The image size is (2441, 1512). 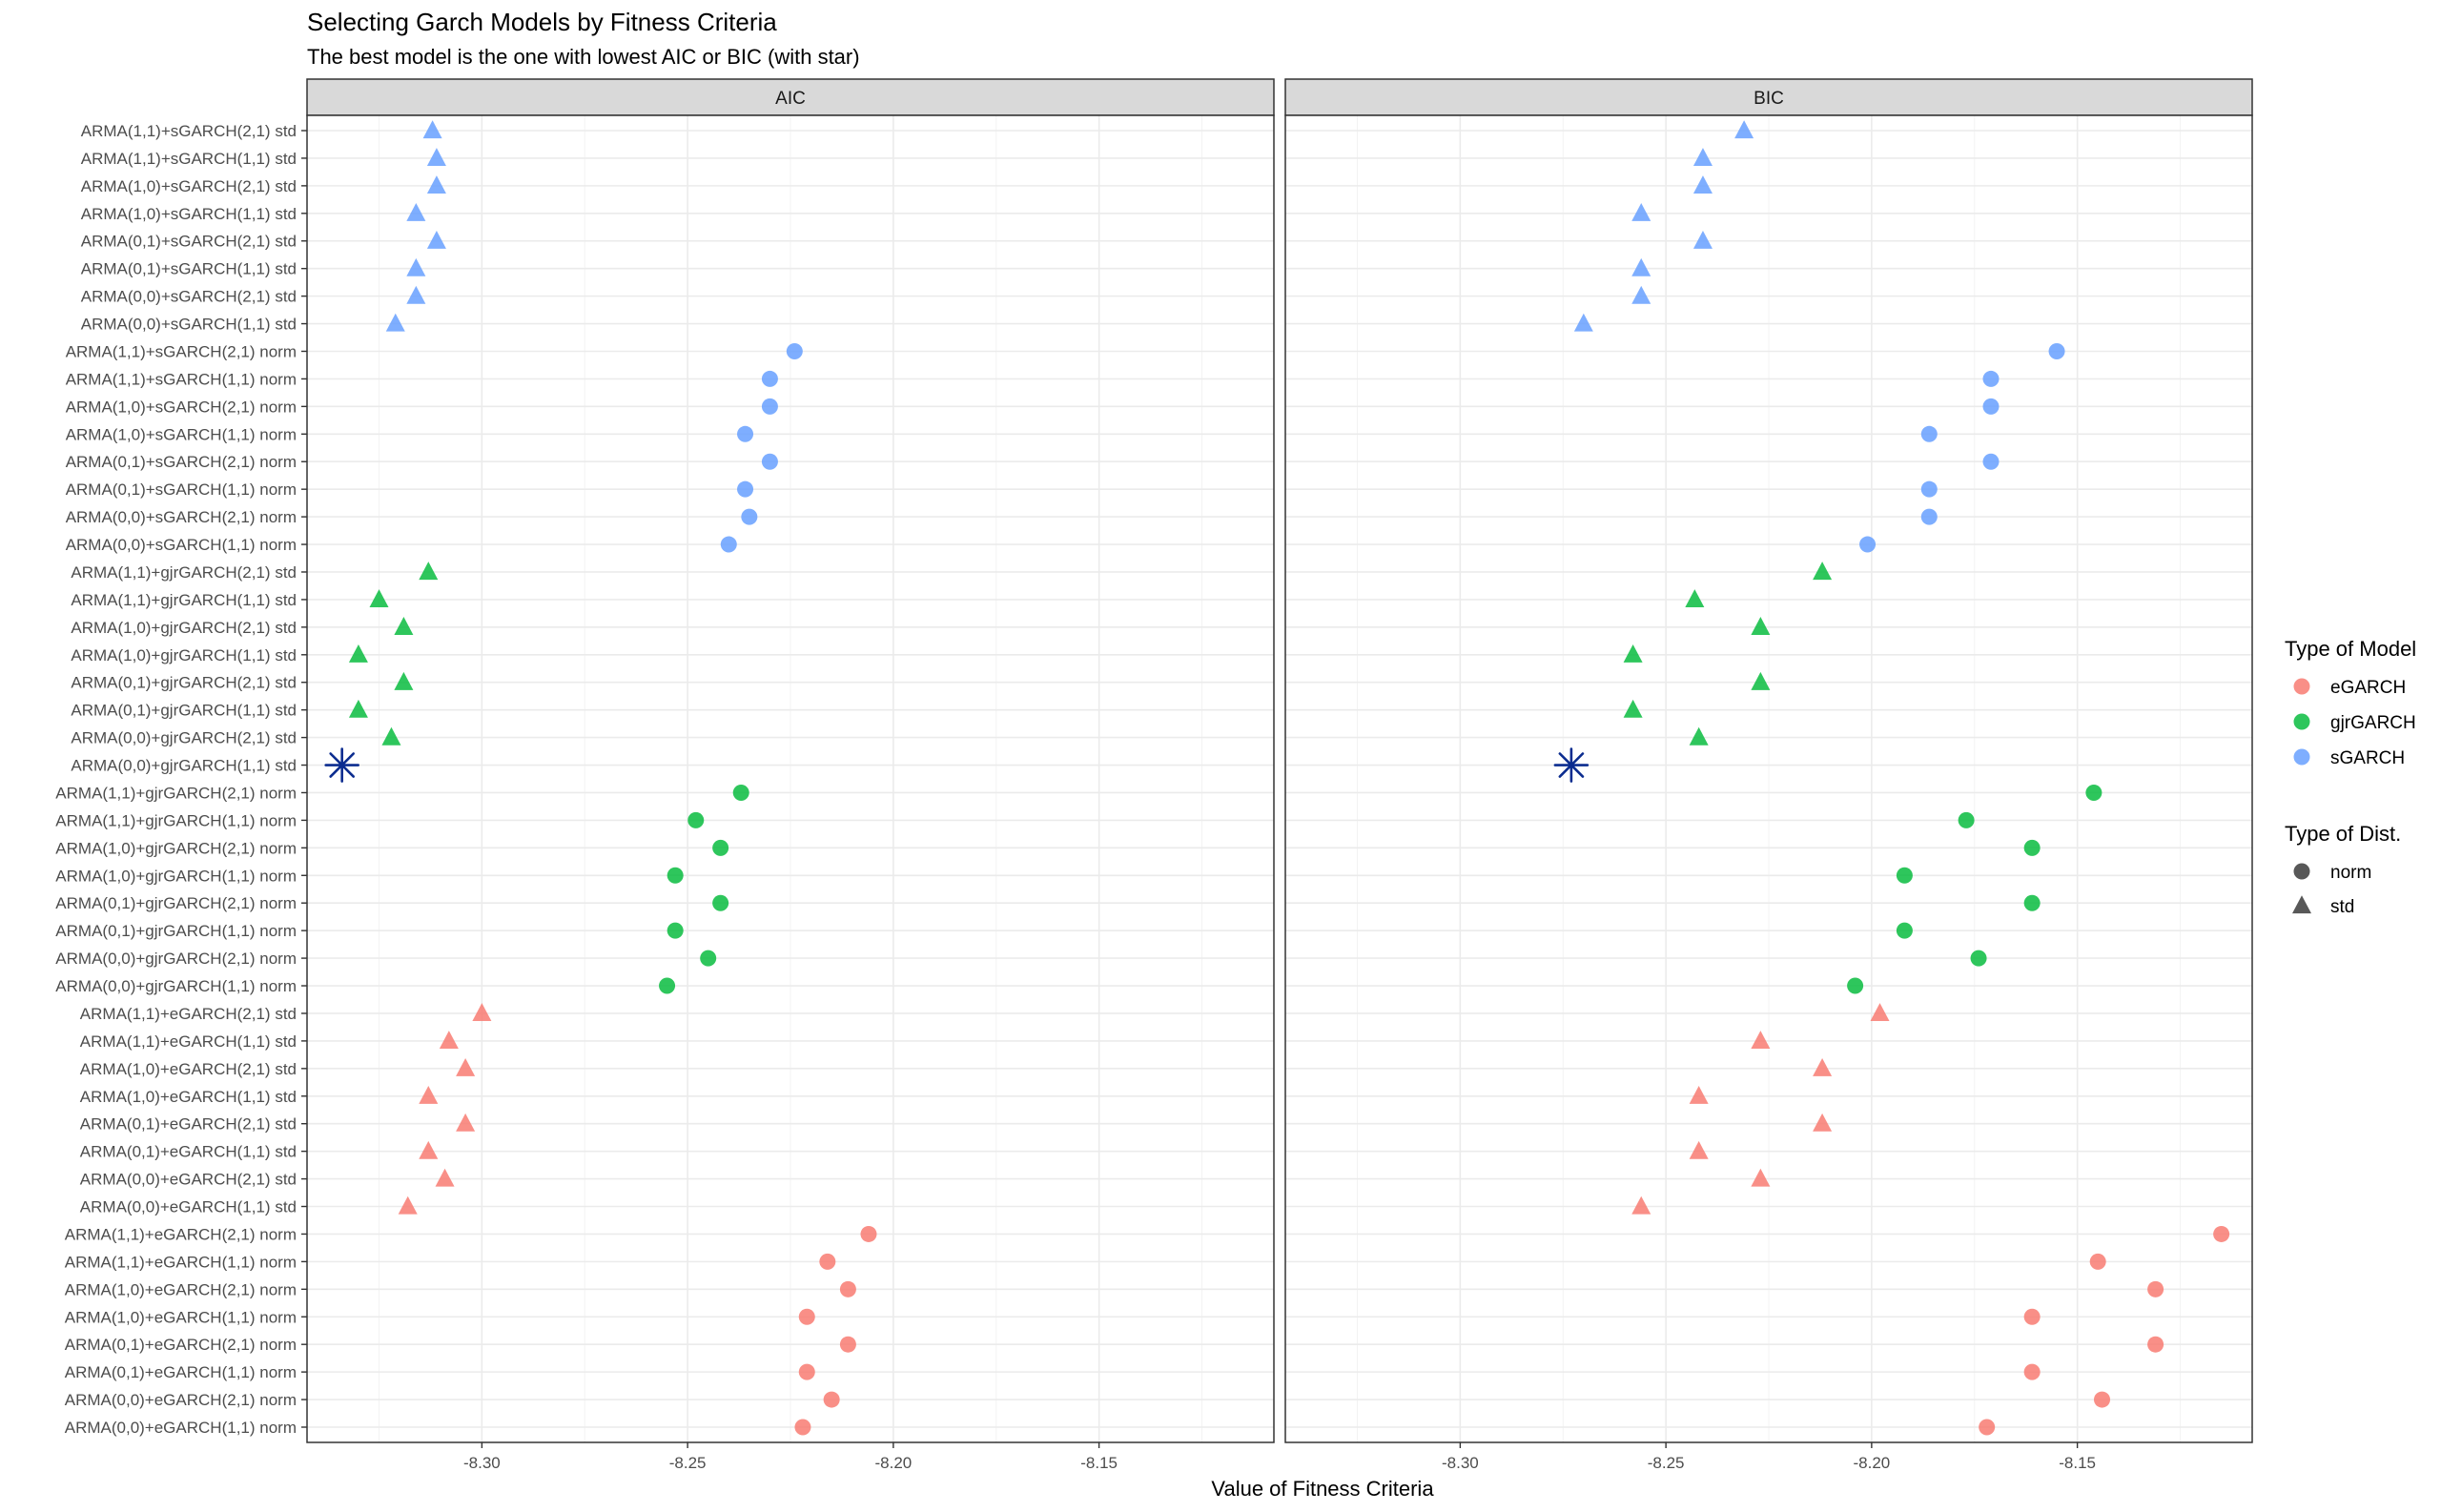 I want to click on y-tick-label: ARMA(0,1)+sGARCH(1,1) norm, so click(x=181, y=489).